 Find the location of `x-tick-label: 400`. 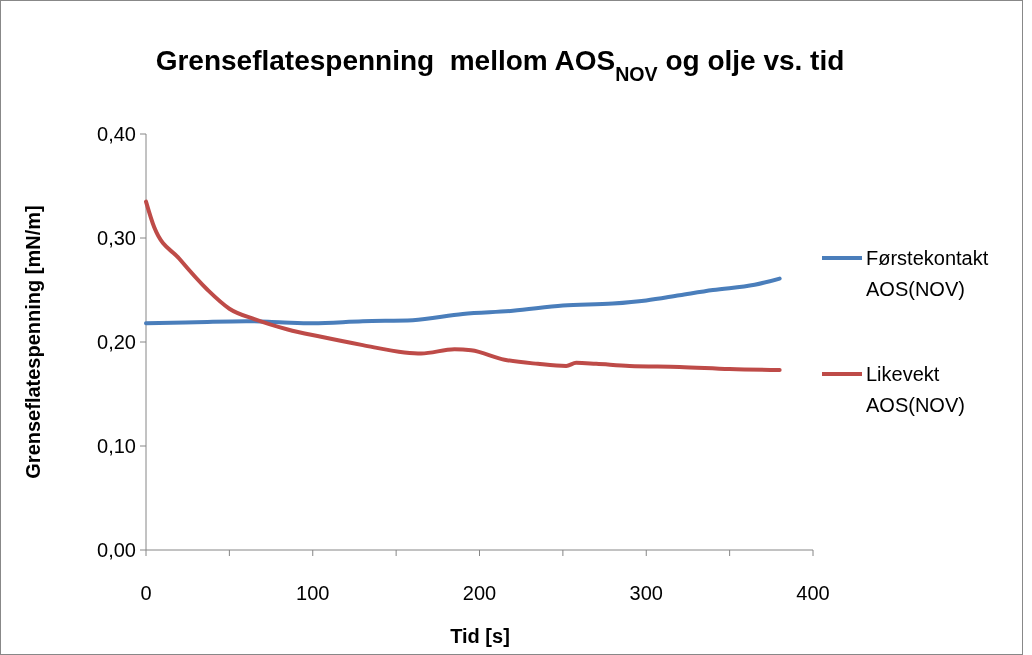

x-tick-label: 400 is located at coordinates (813, 593).